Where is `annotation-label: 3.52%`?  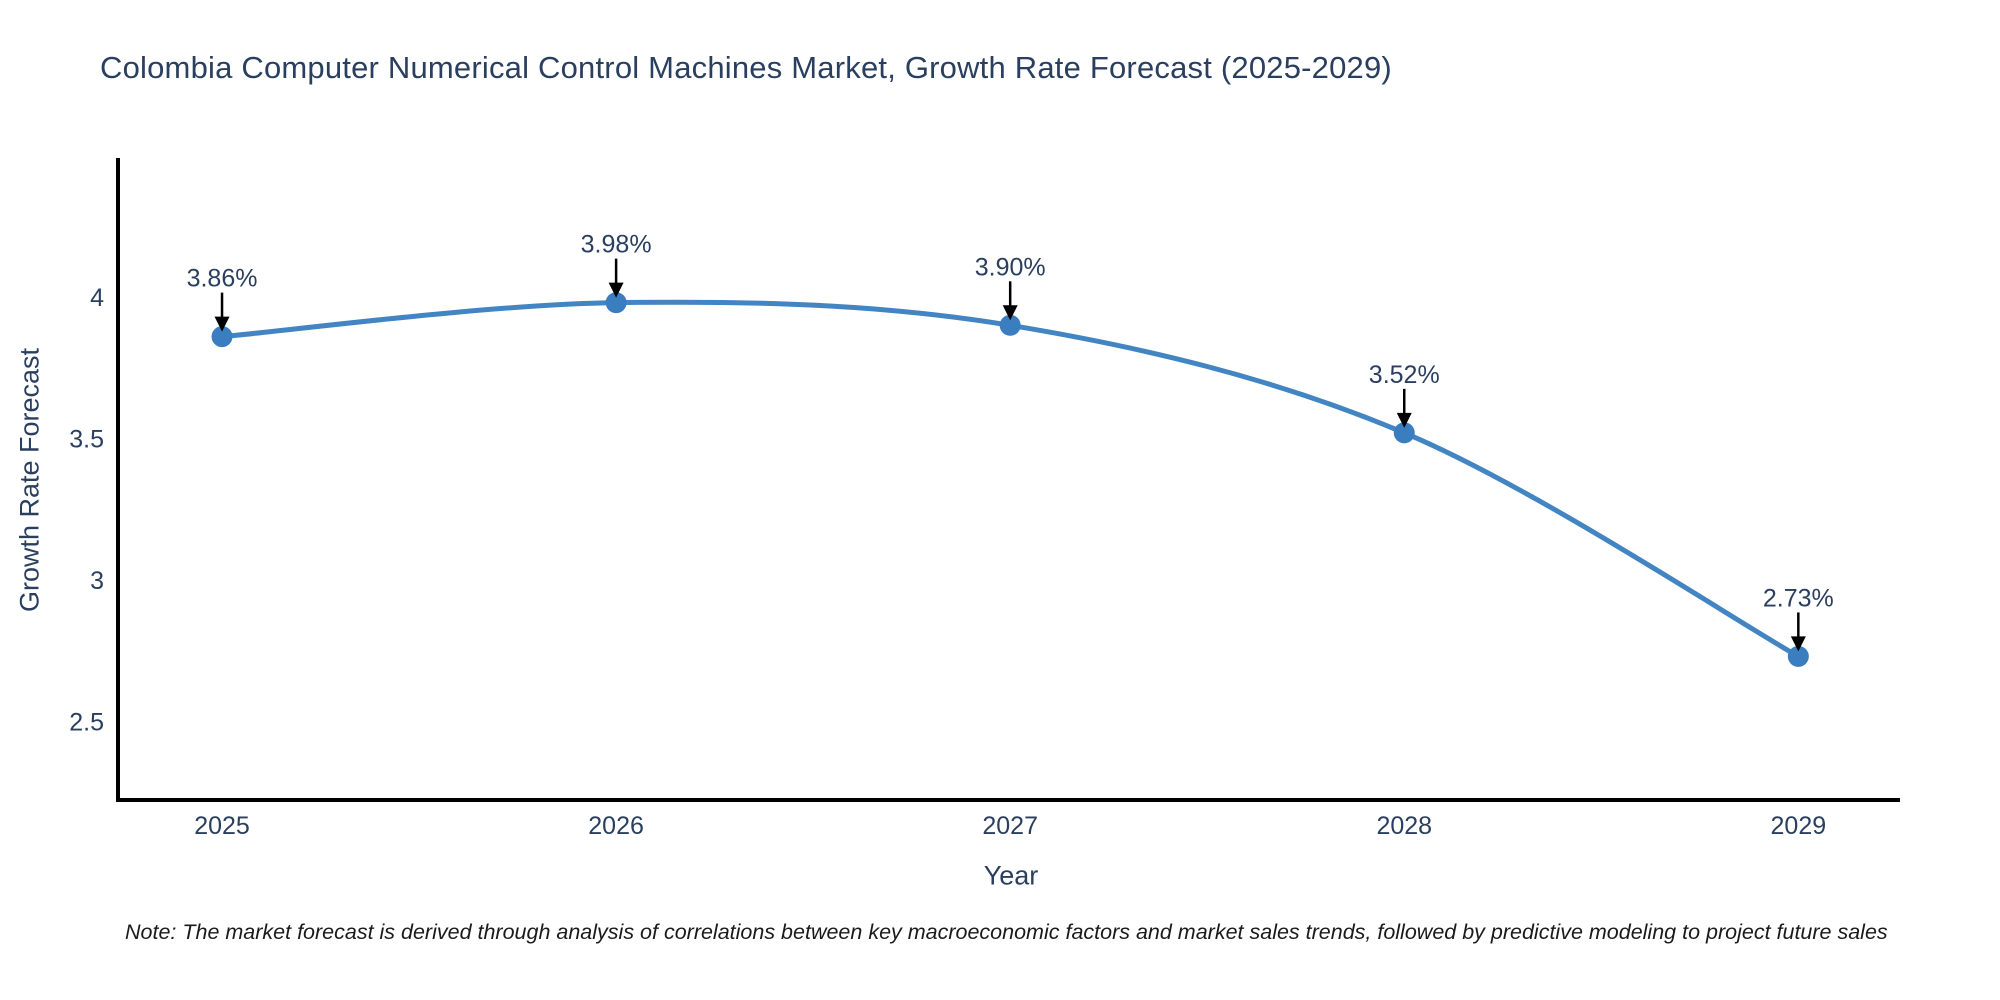 annotation-label: 3.52% is located at coordinates (1404, 375).